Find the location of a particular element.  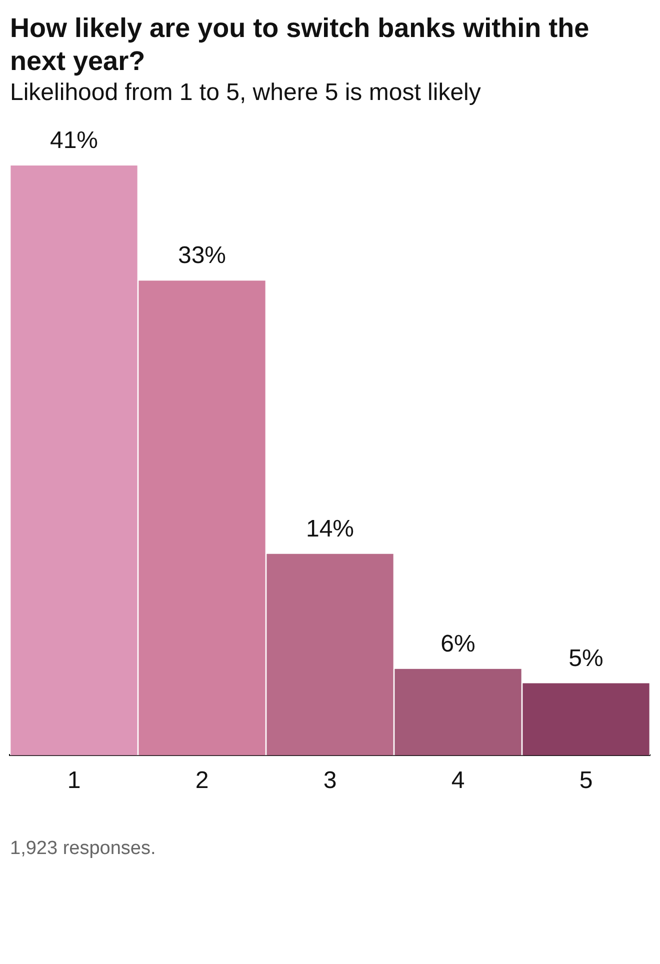

chart-subtitle: Likelihood from 1 to 5, where 5 is most likely is located at coordinates (246, 93).